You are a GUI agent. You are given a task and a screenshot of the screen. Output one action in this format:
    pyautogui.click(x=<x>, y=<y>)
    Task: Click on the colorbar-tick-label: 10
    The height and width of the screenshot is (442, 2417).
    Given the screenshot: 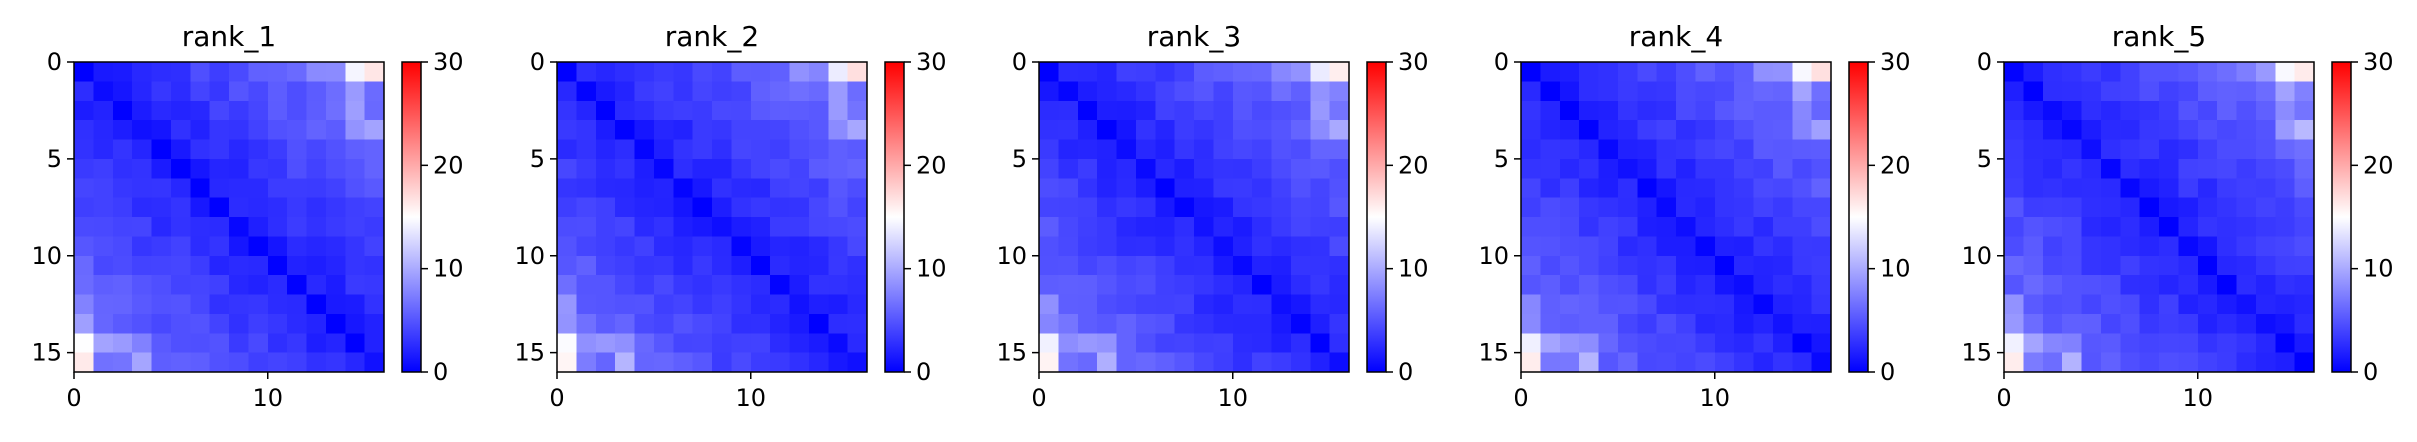 What is the action you would take?
    pyautogui.click(x=1895, y=269)
    